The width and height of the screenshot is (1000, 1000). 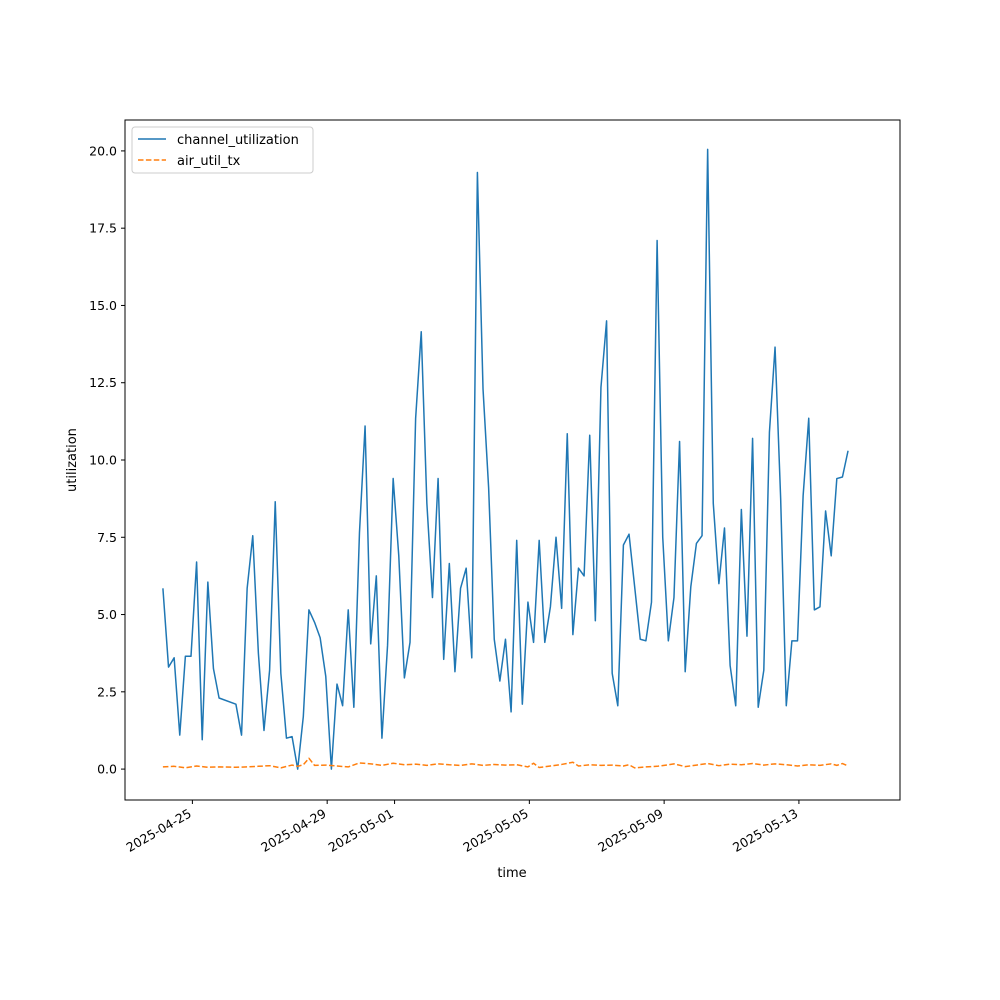 What do you see at coordinates (107, 537) in the screenshot?
I see `y-tick-label: 7.5` at bounding box center [107, 537].